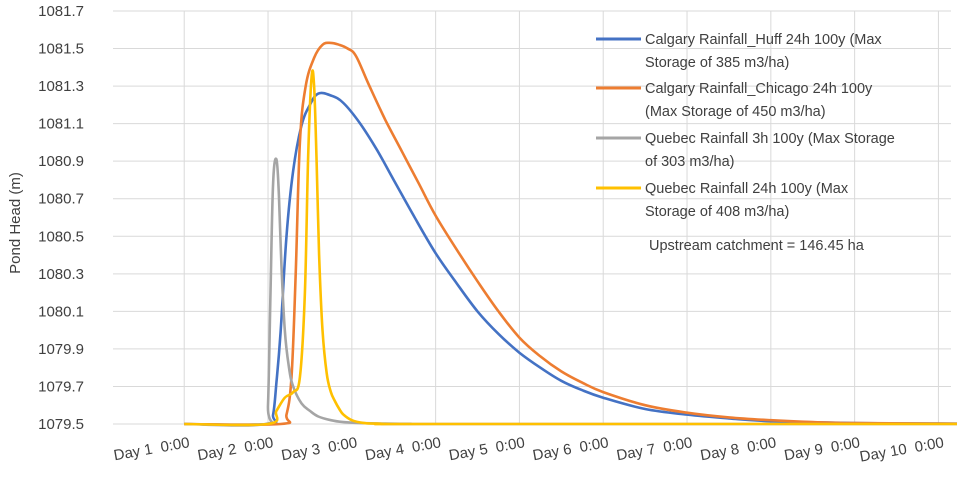  What do you see at coordinates (61, 49) in the screenshot?
I see `y-tick-label: 1081.5` at bounding box center [61, 49].